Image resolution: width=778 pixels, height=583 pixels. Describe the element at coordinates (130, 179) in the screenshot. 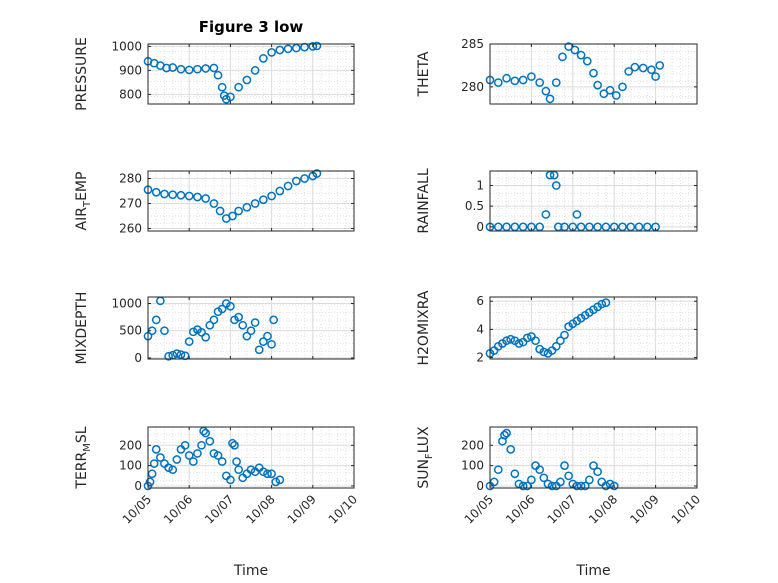

I see `y-tick-label: 280` at that location.